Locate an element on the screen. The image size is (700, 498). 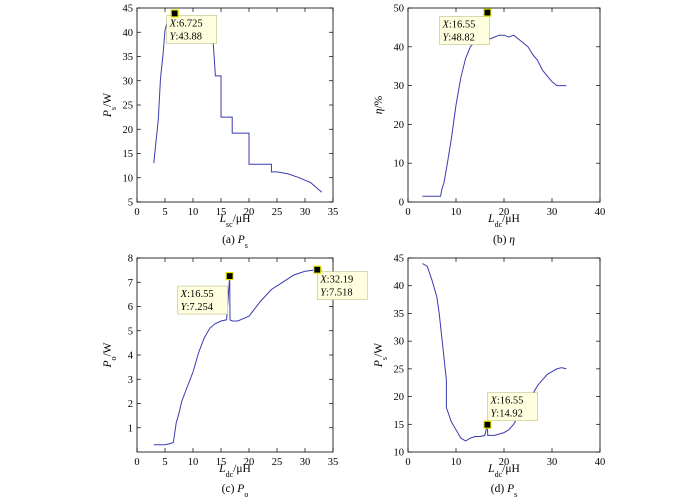
y-tick-label: 50 is located at coordinates (399, 9).